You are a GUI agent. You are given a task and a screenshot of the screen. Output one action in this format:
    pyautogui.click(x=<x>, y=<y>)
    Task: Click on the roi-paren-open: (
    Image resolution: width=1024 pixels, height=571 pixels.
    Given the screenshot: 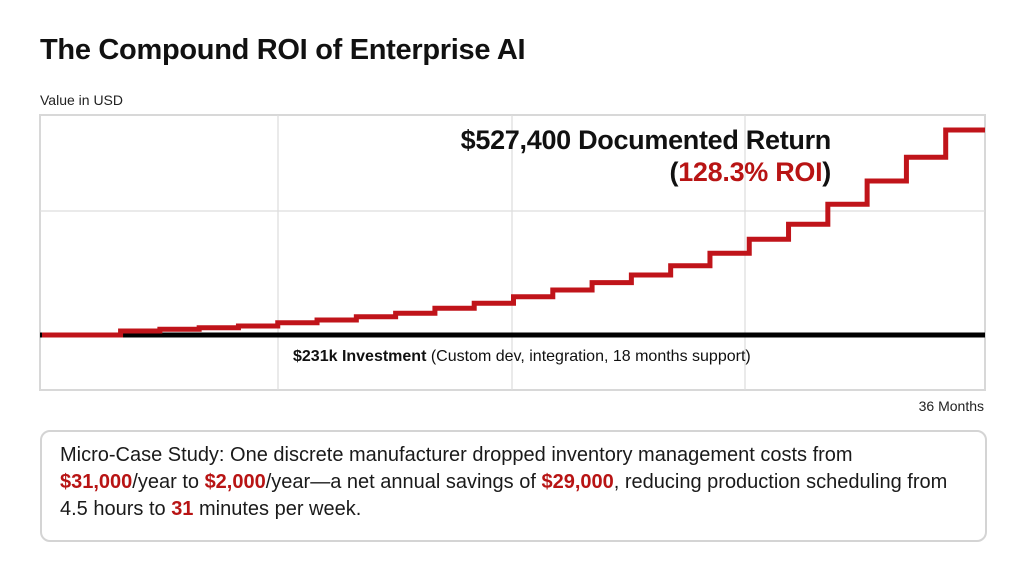 What is the action you would take?
    pyautogui.click(x=674, y=172)
    